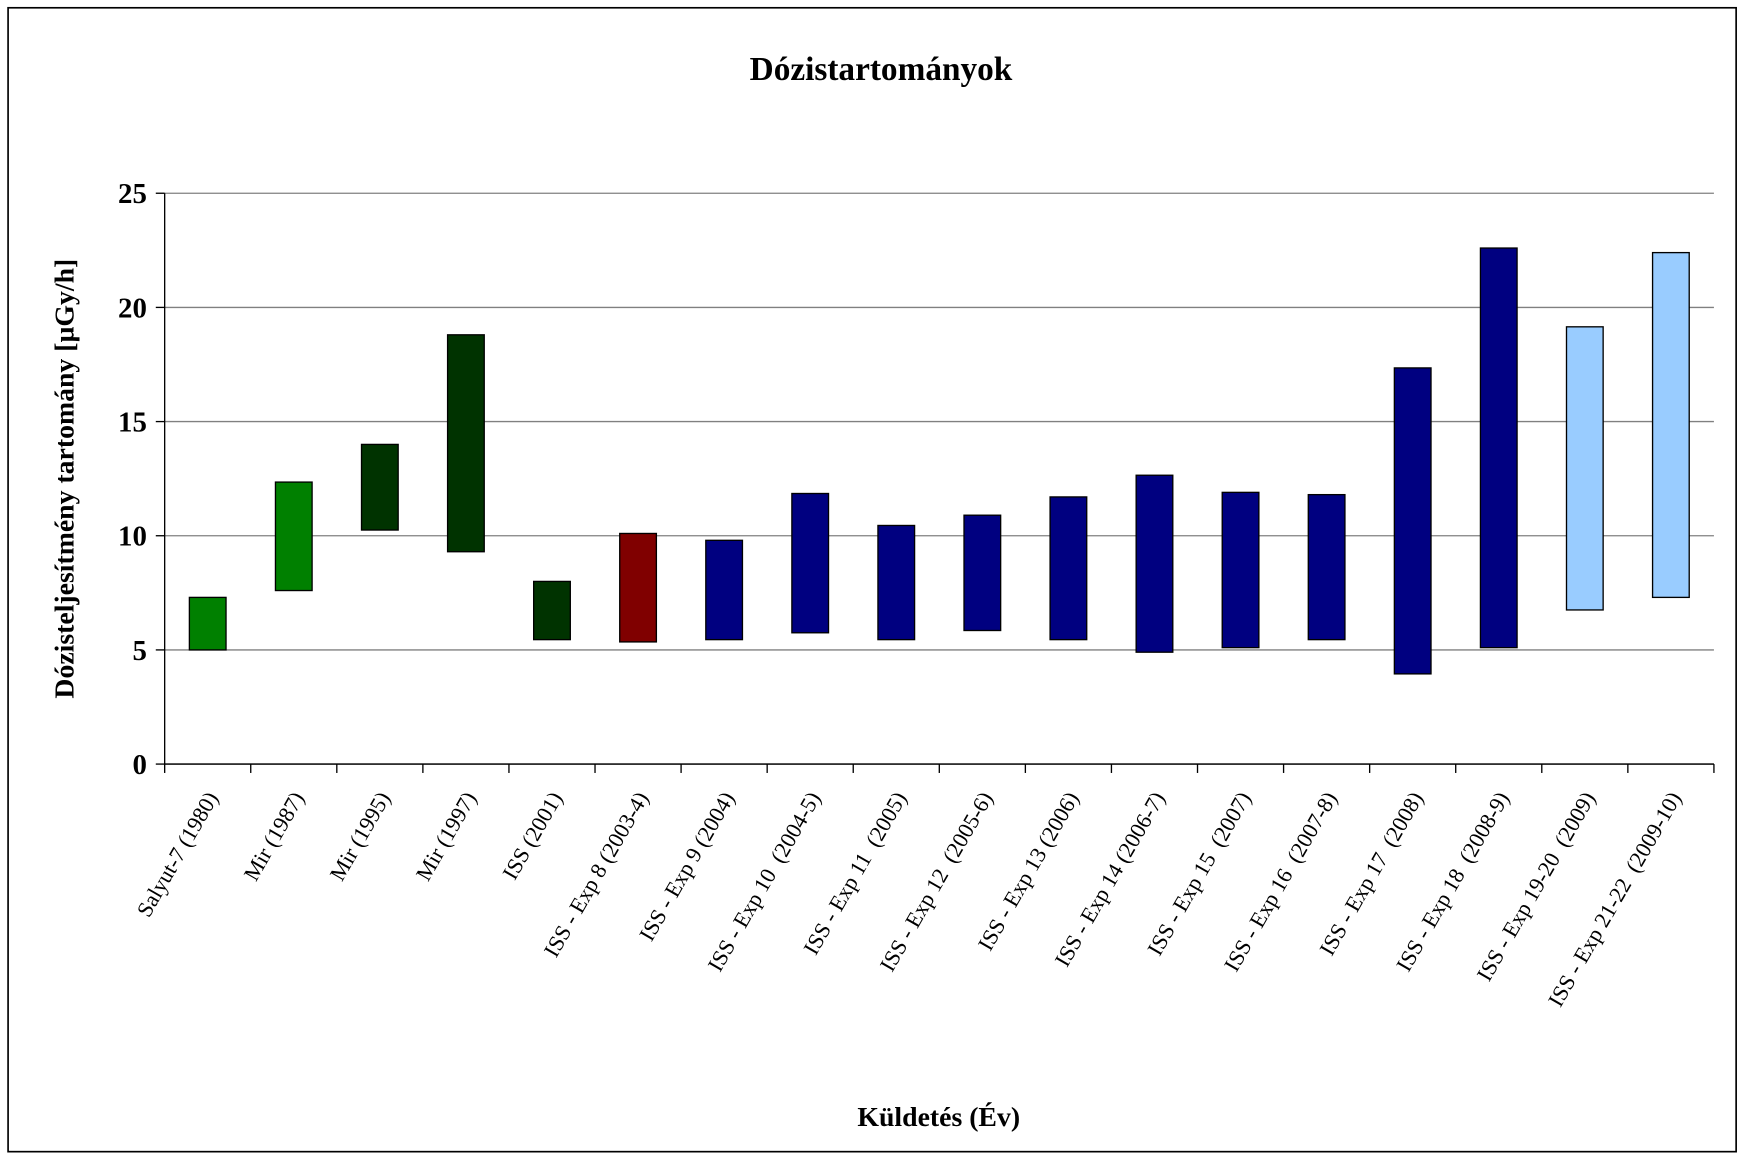 The width and height of the screenshot is (1742, 1155). I want to click on y-tick-label: 10, so click(132, 537).